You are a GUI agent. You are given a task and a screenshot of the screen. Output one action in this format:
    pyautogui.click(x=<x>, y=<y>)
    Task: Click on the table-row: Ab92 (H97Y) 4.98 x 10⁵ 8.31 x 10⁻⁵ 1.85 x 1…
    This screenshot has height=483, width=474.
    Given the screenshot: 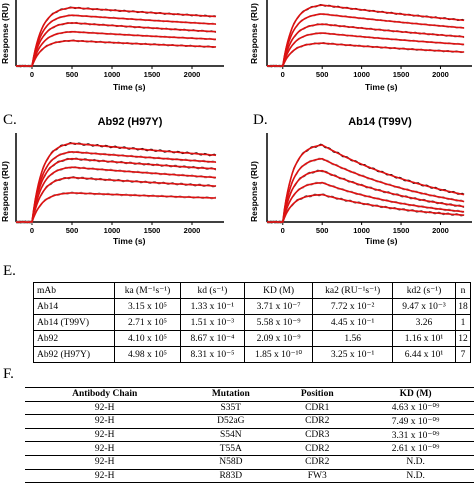 What is the action you would take?
    pyautogui.click(x=252, y=354)
    